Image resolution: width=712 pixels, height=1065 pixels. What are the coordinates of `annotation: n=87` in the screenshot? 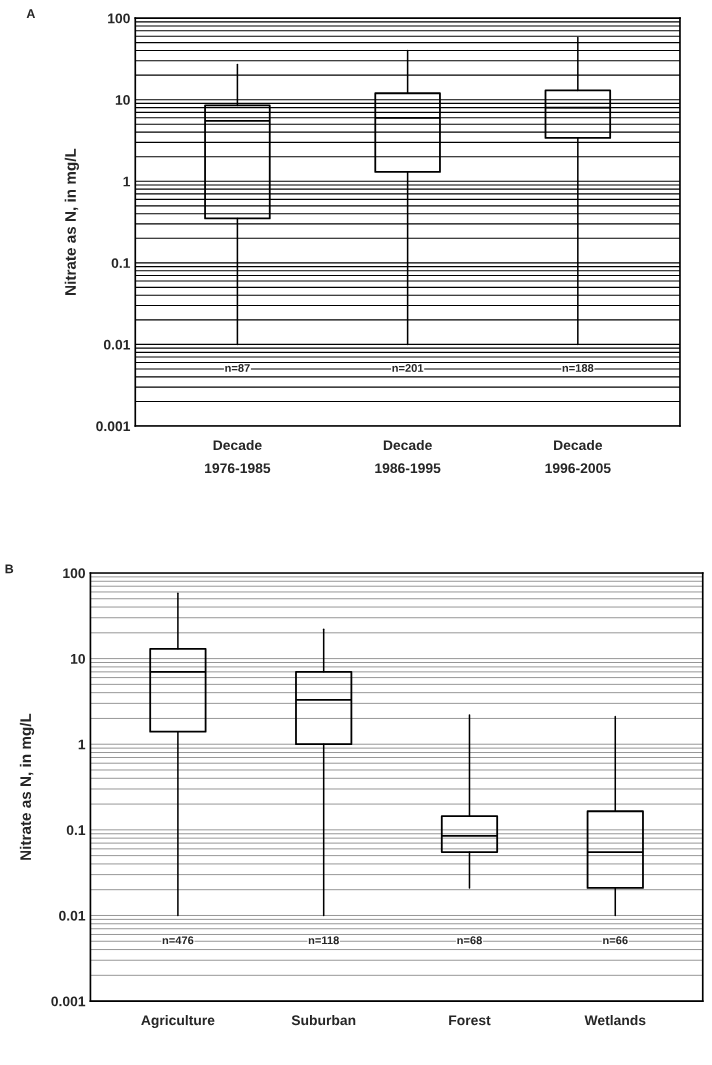 It's located at (237, 368).